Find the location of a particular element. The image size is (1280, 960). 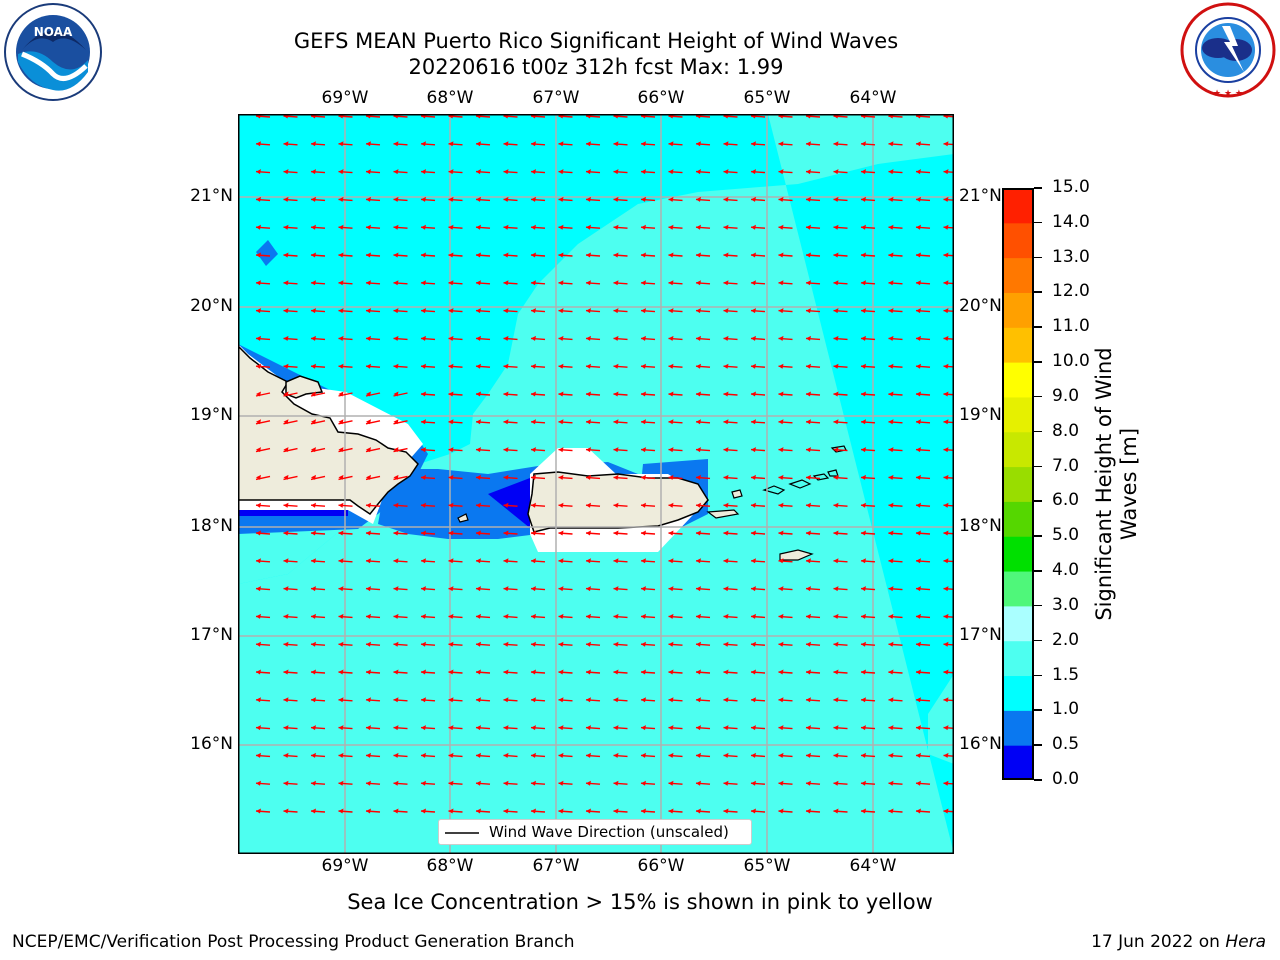

colorbar-tick-label: 1.0 is located at coordinates (1066, 709).